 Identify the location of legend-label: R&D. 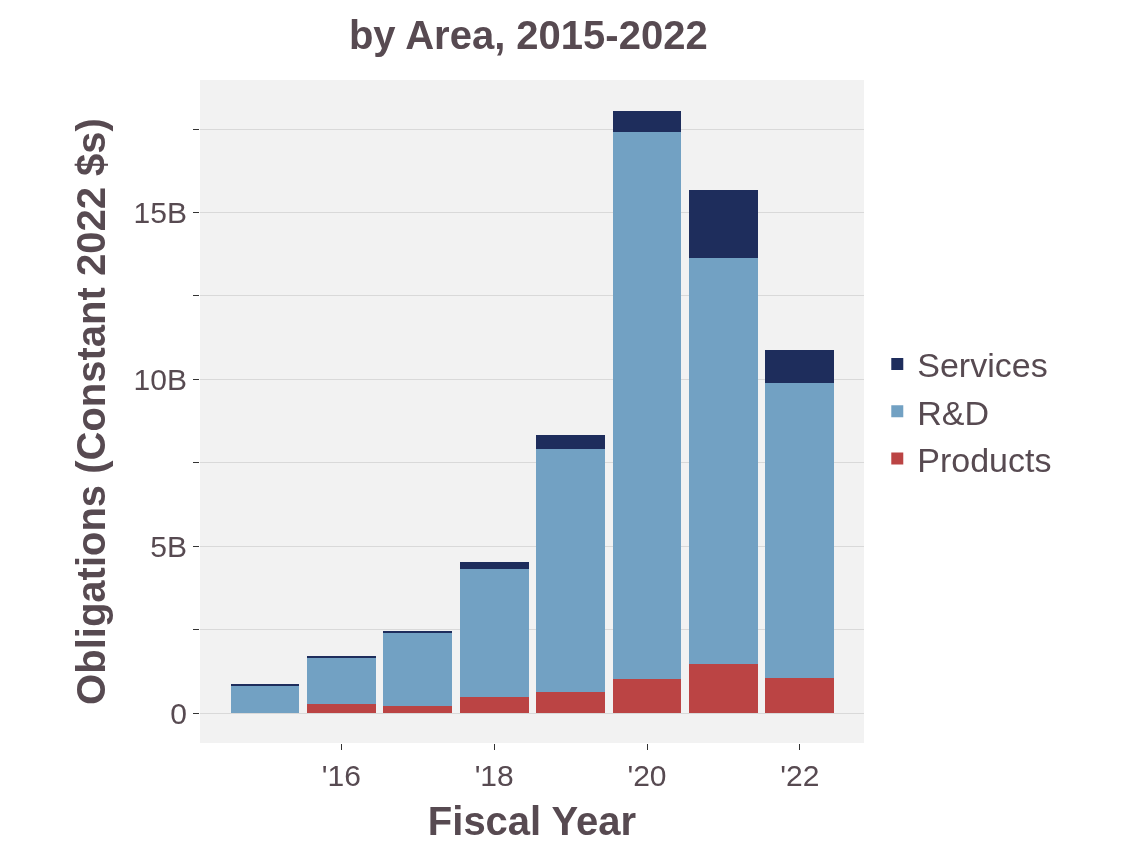
(953, 412).